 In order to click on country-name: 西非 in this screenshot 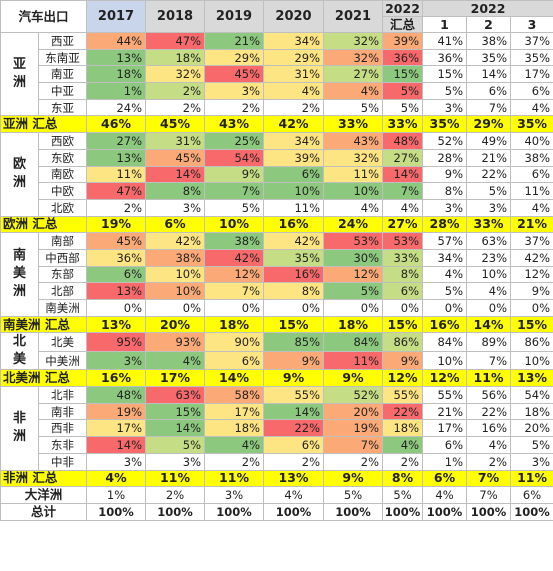, I will do `click(62, 428)`.